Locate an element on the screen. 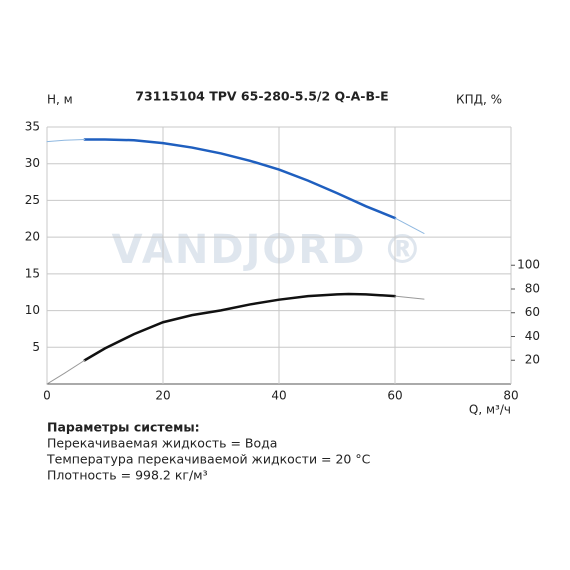 This screenshot has height=570, width=570. x-tick-label: 0 is located at coordinates (47, 396).